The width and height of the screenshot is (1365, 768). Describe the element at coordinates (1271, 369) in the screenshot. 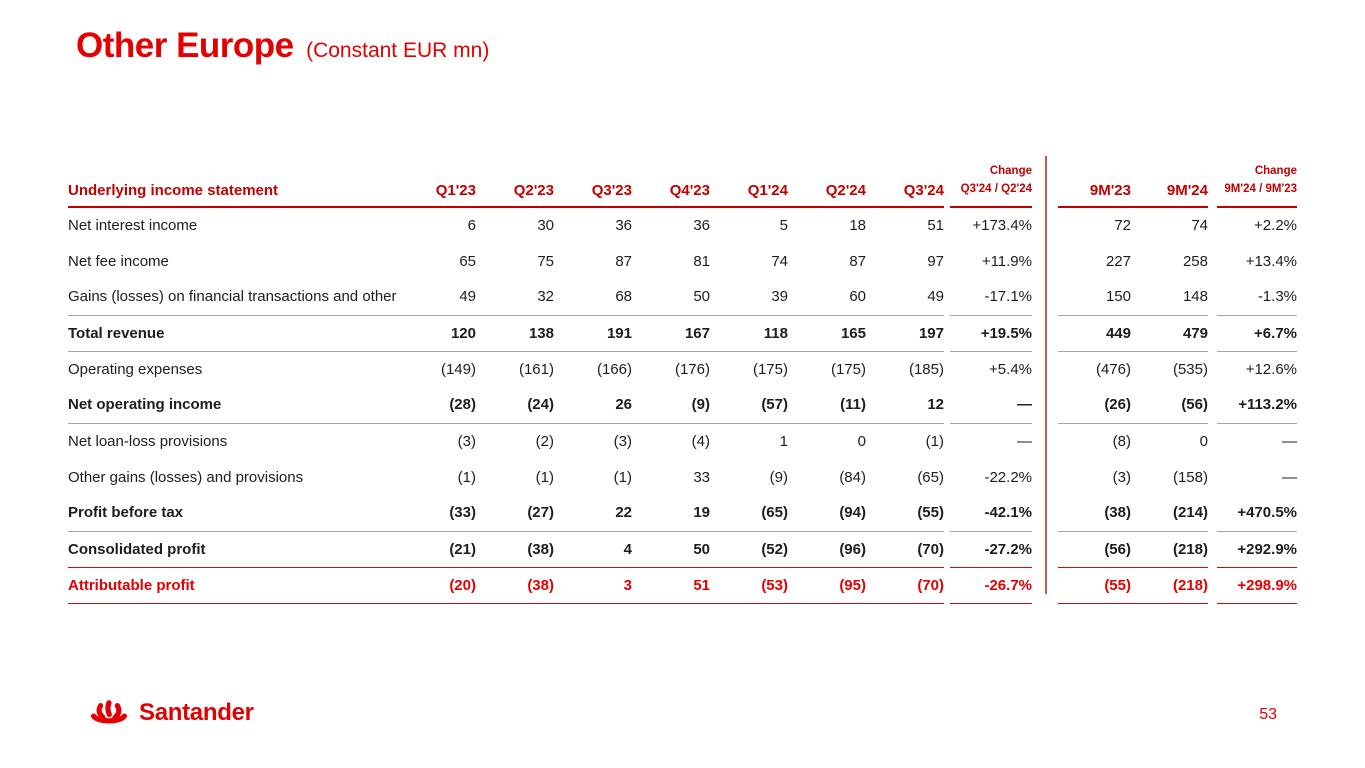

I see `cell-change-nine-month: +12.6%` at that location.